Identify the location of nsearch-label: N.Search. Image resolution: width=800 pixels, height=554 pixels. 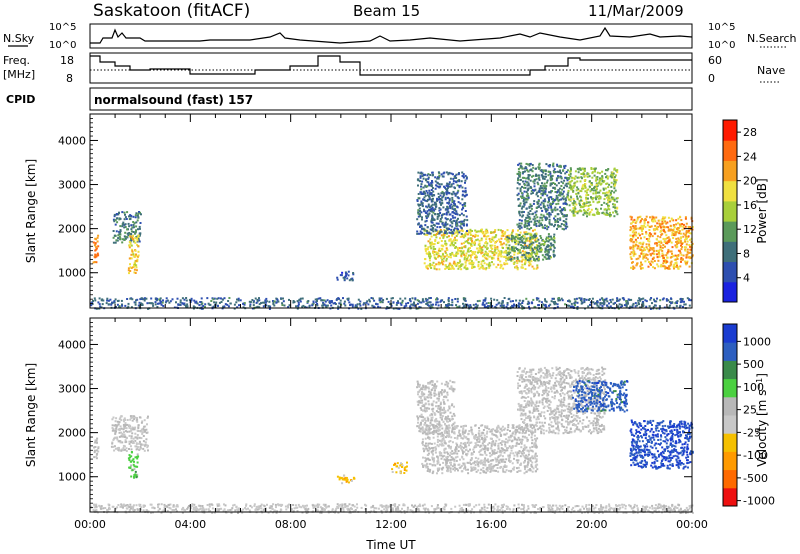
(772, 38).